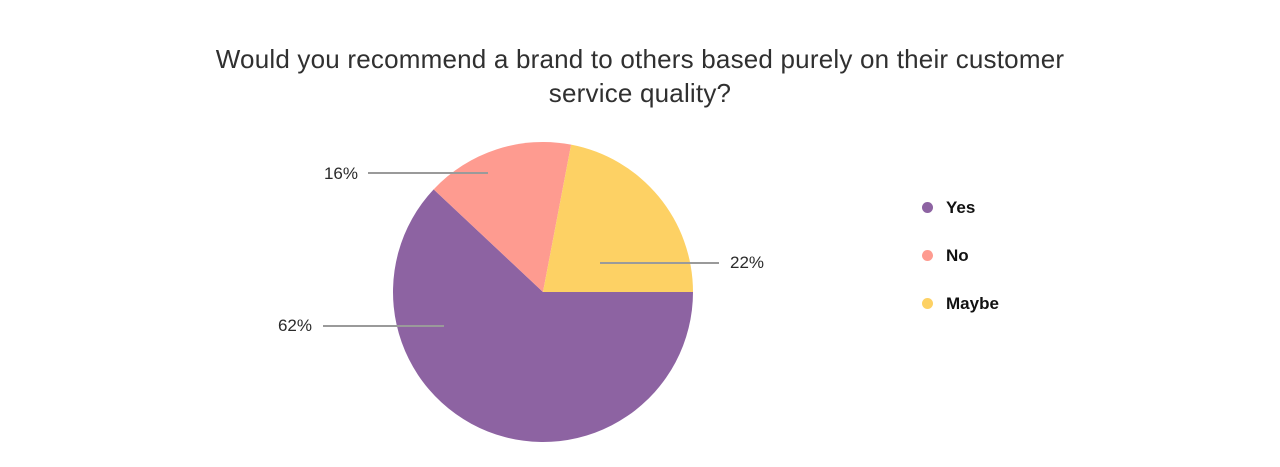 This screenshot has width=1280, height=467. I want to click on legend-item-yes: Yes, so click(960, 207).